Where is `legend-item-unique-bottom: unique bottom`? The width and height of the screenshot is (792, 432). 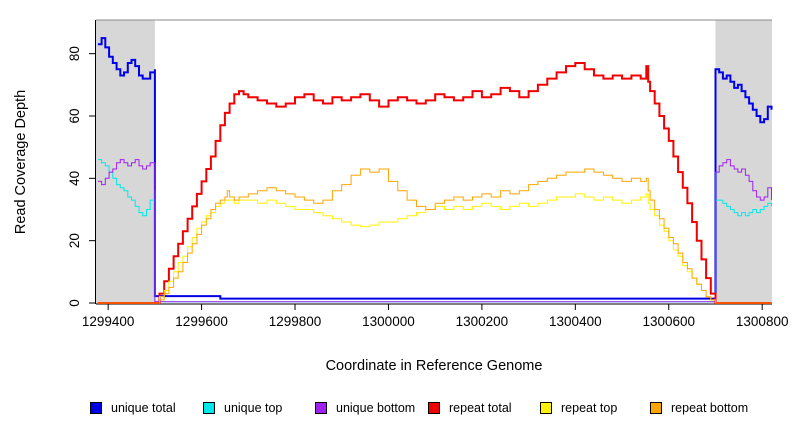 legend-item-unique-bottom: unique bottom is located at coordinates (365, 408).